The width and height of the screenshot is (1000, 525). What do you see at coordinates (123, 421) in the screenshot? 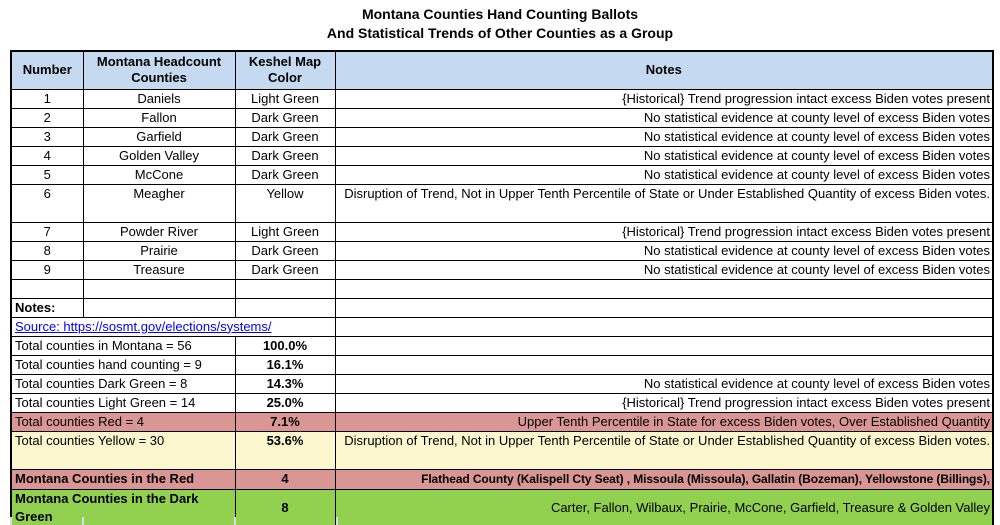
I see `summary-label: Total counties Red = 4` at bounding box center [123, 421].